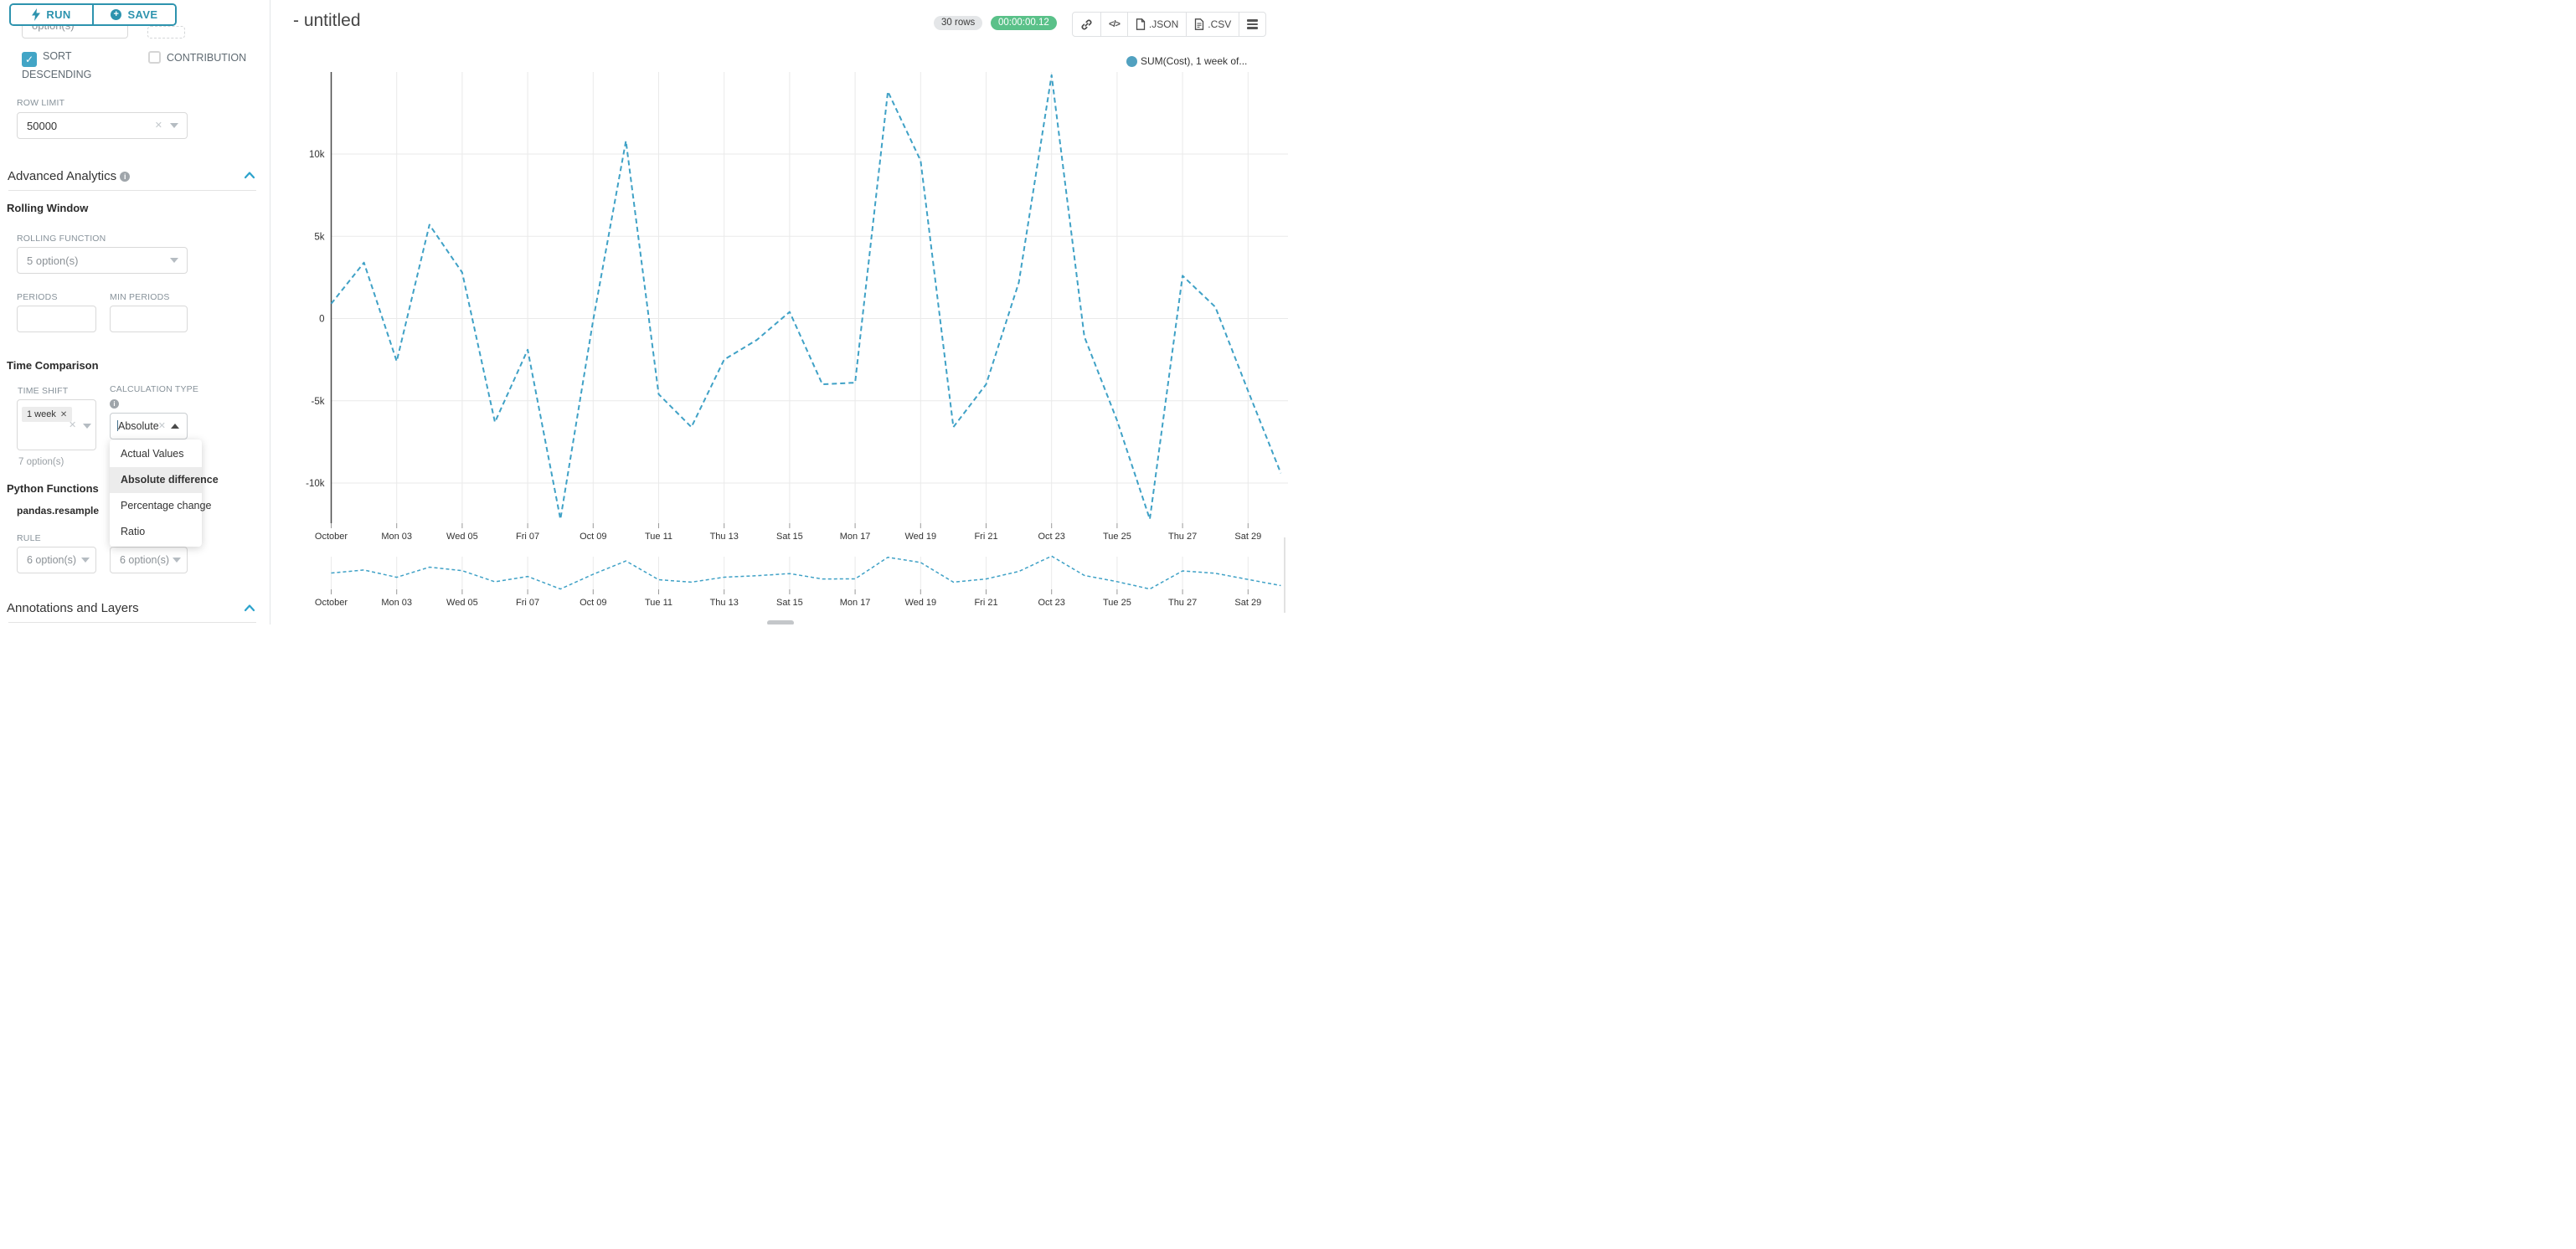  I want to click on csv-file-icon, so click(1199, 24).